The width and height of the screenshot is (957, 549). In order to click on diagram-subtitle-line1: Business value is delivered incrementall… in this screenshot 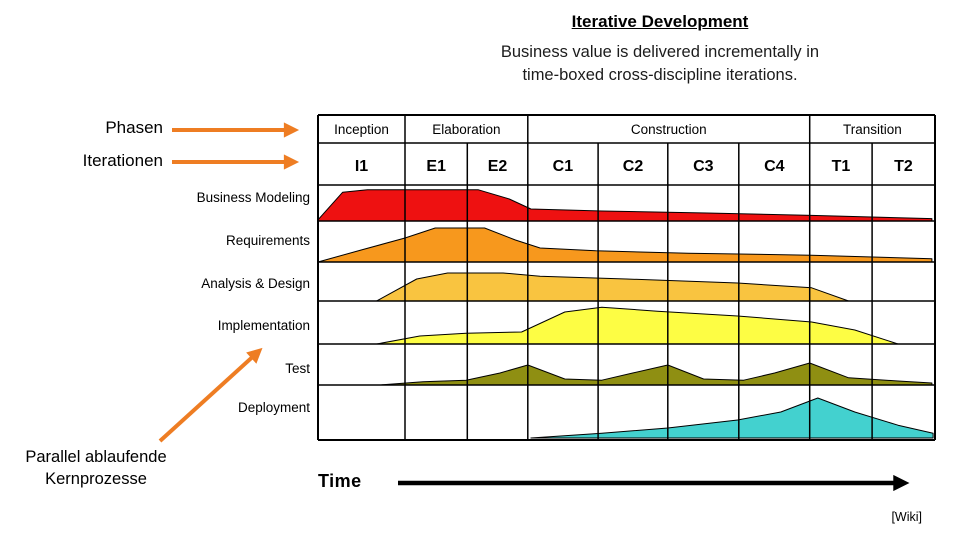, I will do `click(660, 52)`.